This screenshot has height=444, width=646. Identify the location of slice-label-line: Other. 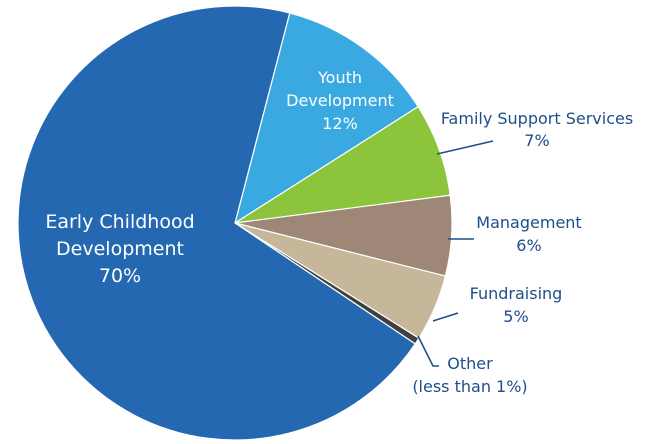
(470, 363).